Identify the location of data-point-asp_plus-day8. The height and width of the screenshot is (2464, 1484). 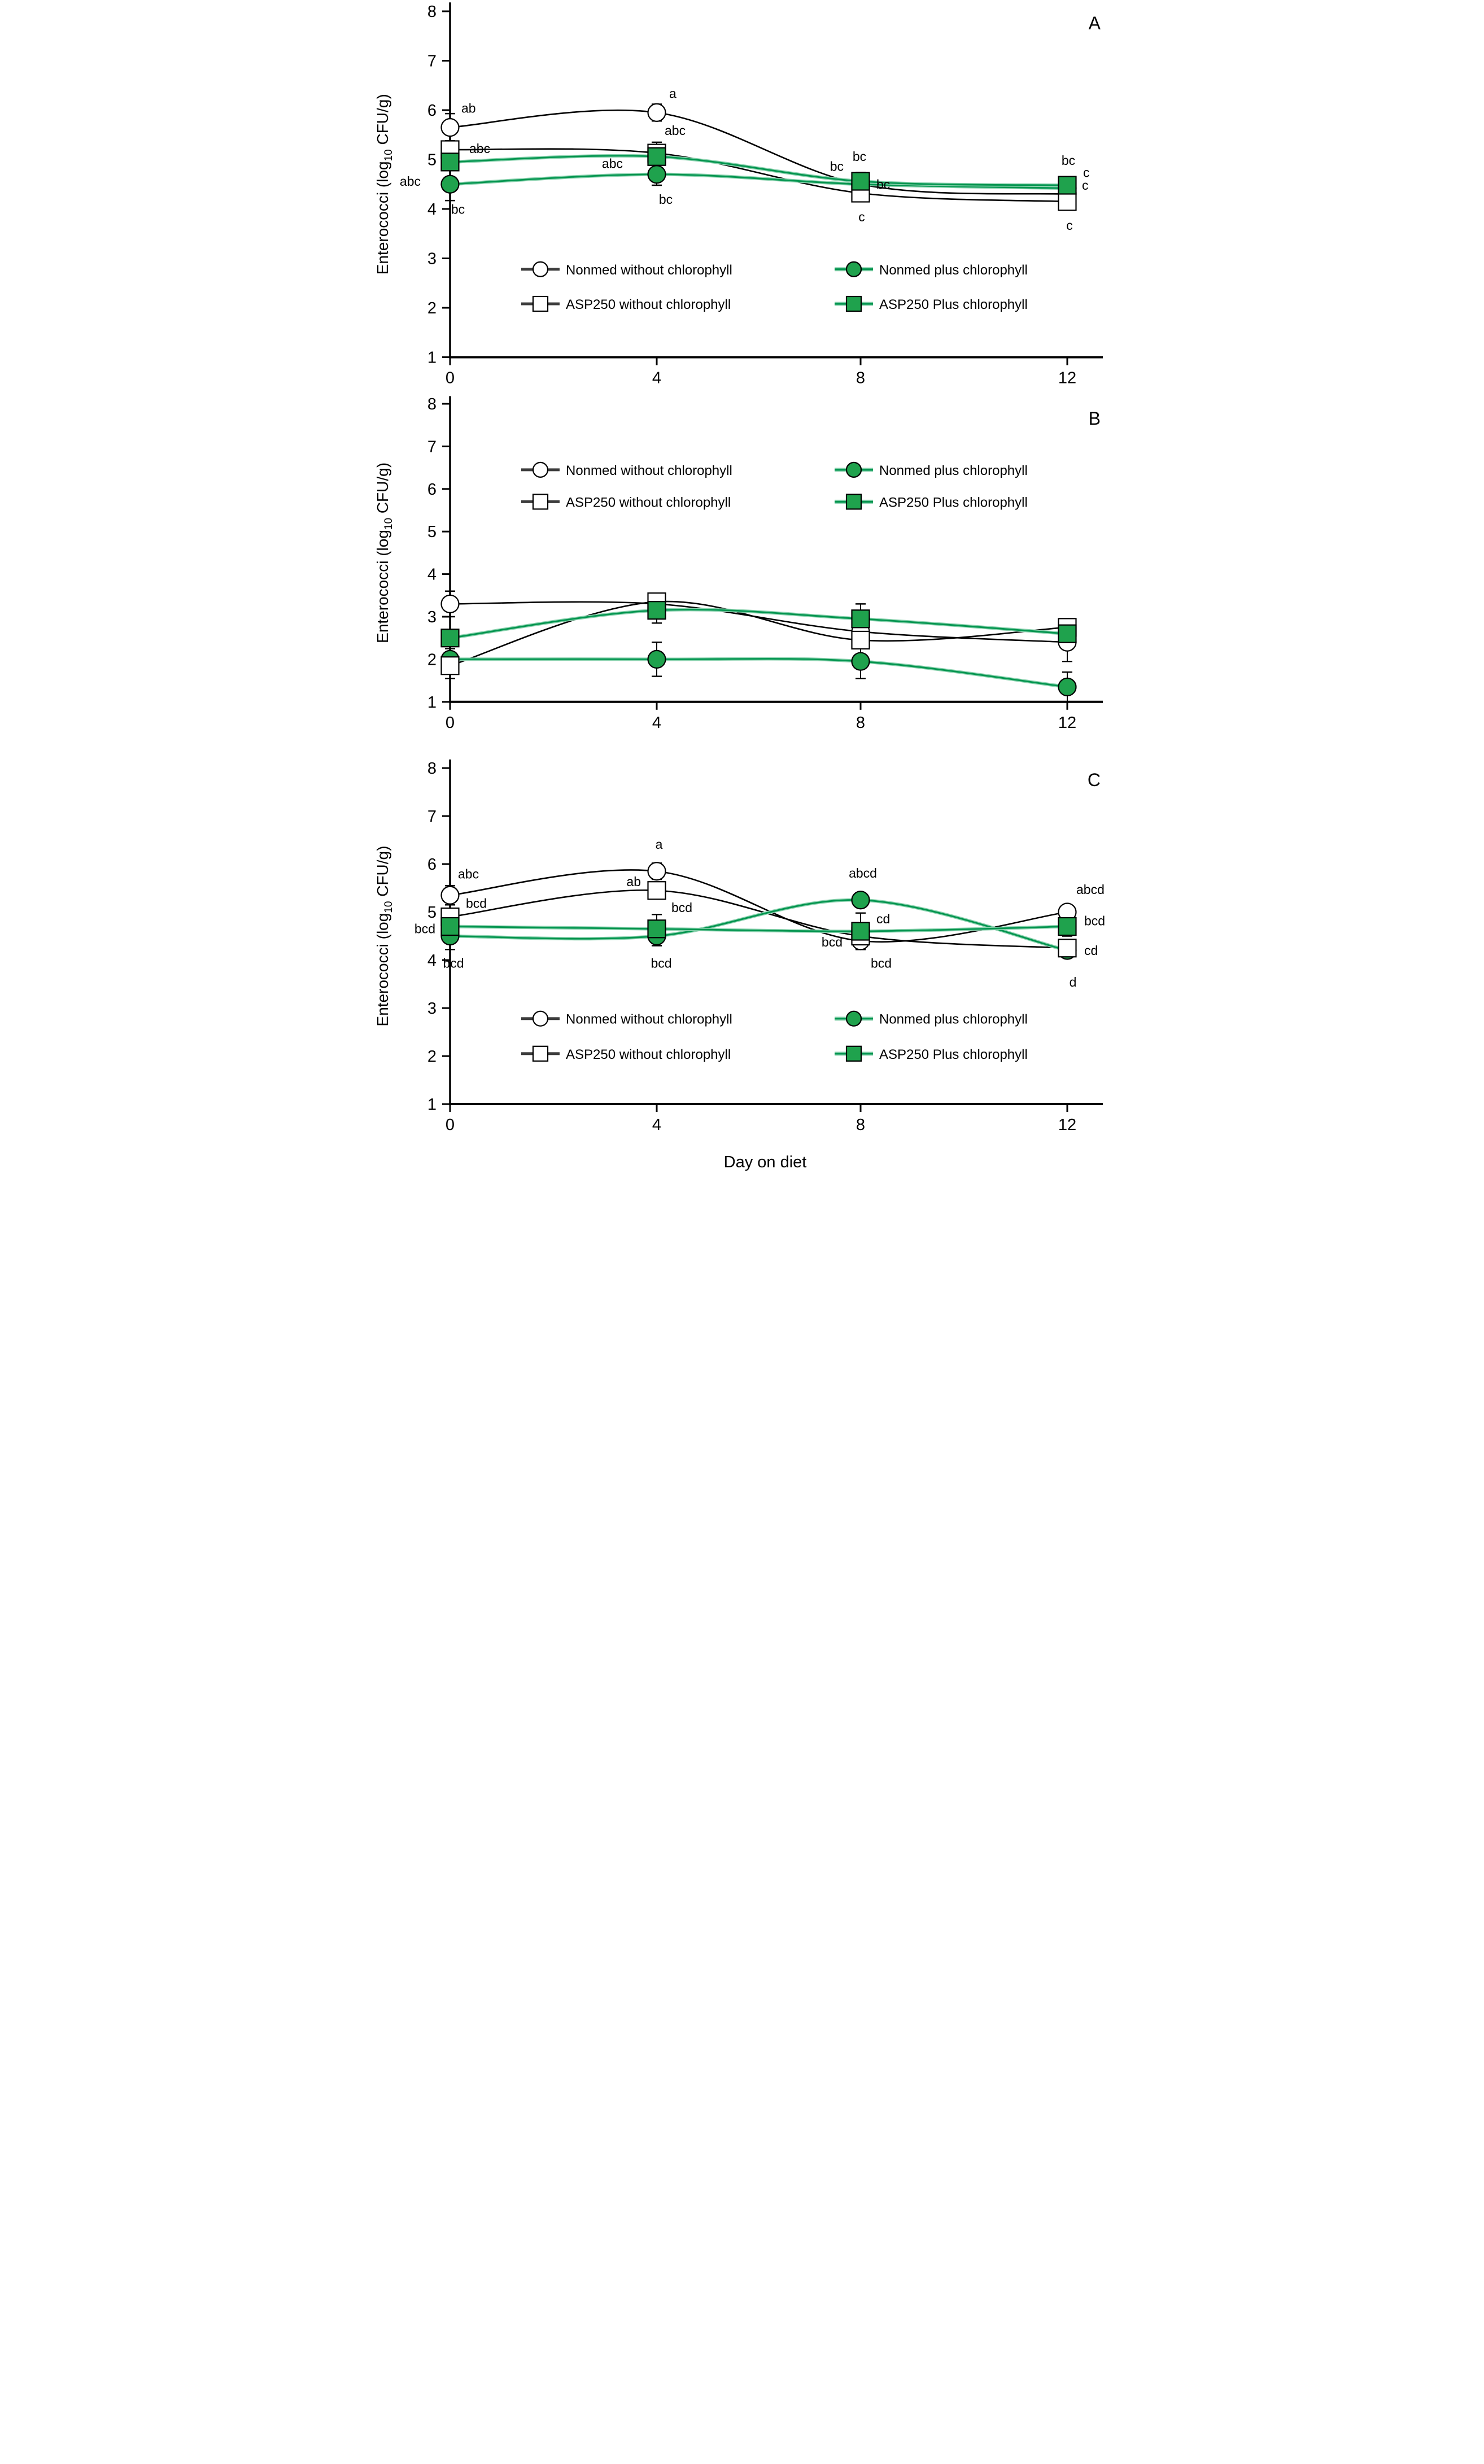
(860, 182).